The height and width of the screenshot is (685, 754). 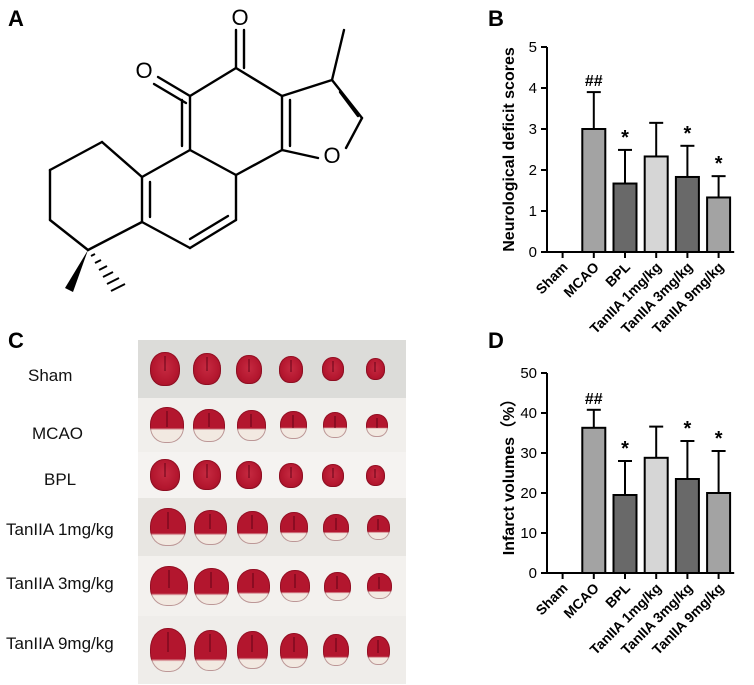 What do you see at coordinates (76, 271) in the screenshot?
I see `wedge-bond` at bounding box center [76, 271].